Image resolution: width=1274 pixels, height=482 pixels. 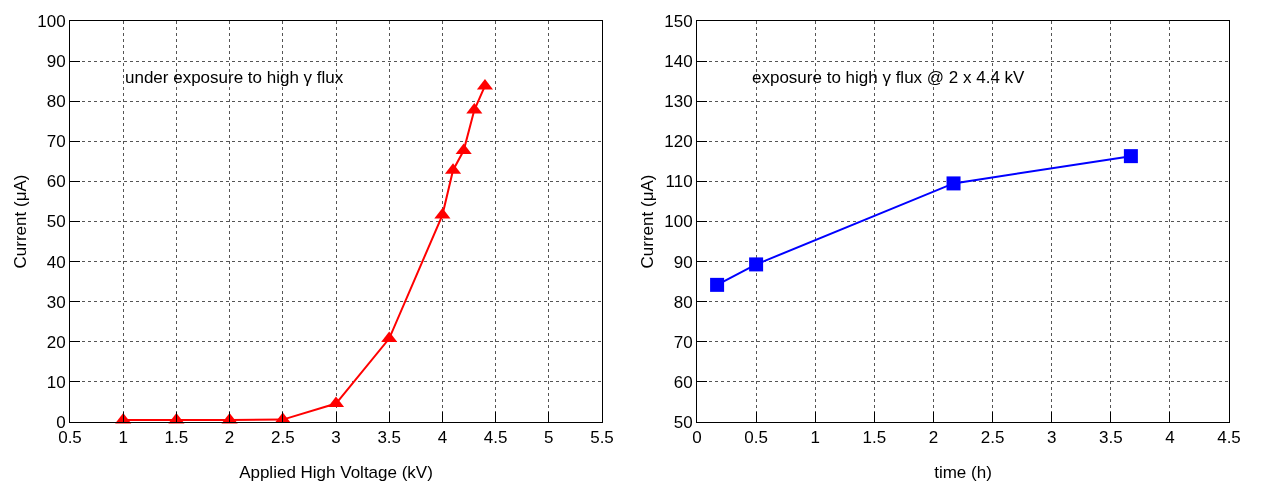 What do you see at coordinates (678, 142) in the screenshot?
I see `y-tick-label: 120` at bounding box center [678, 142].